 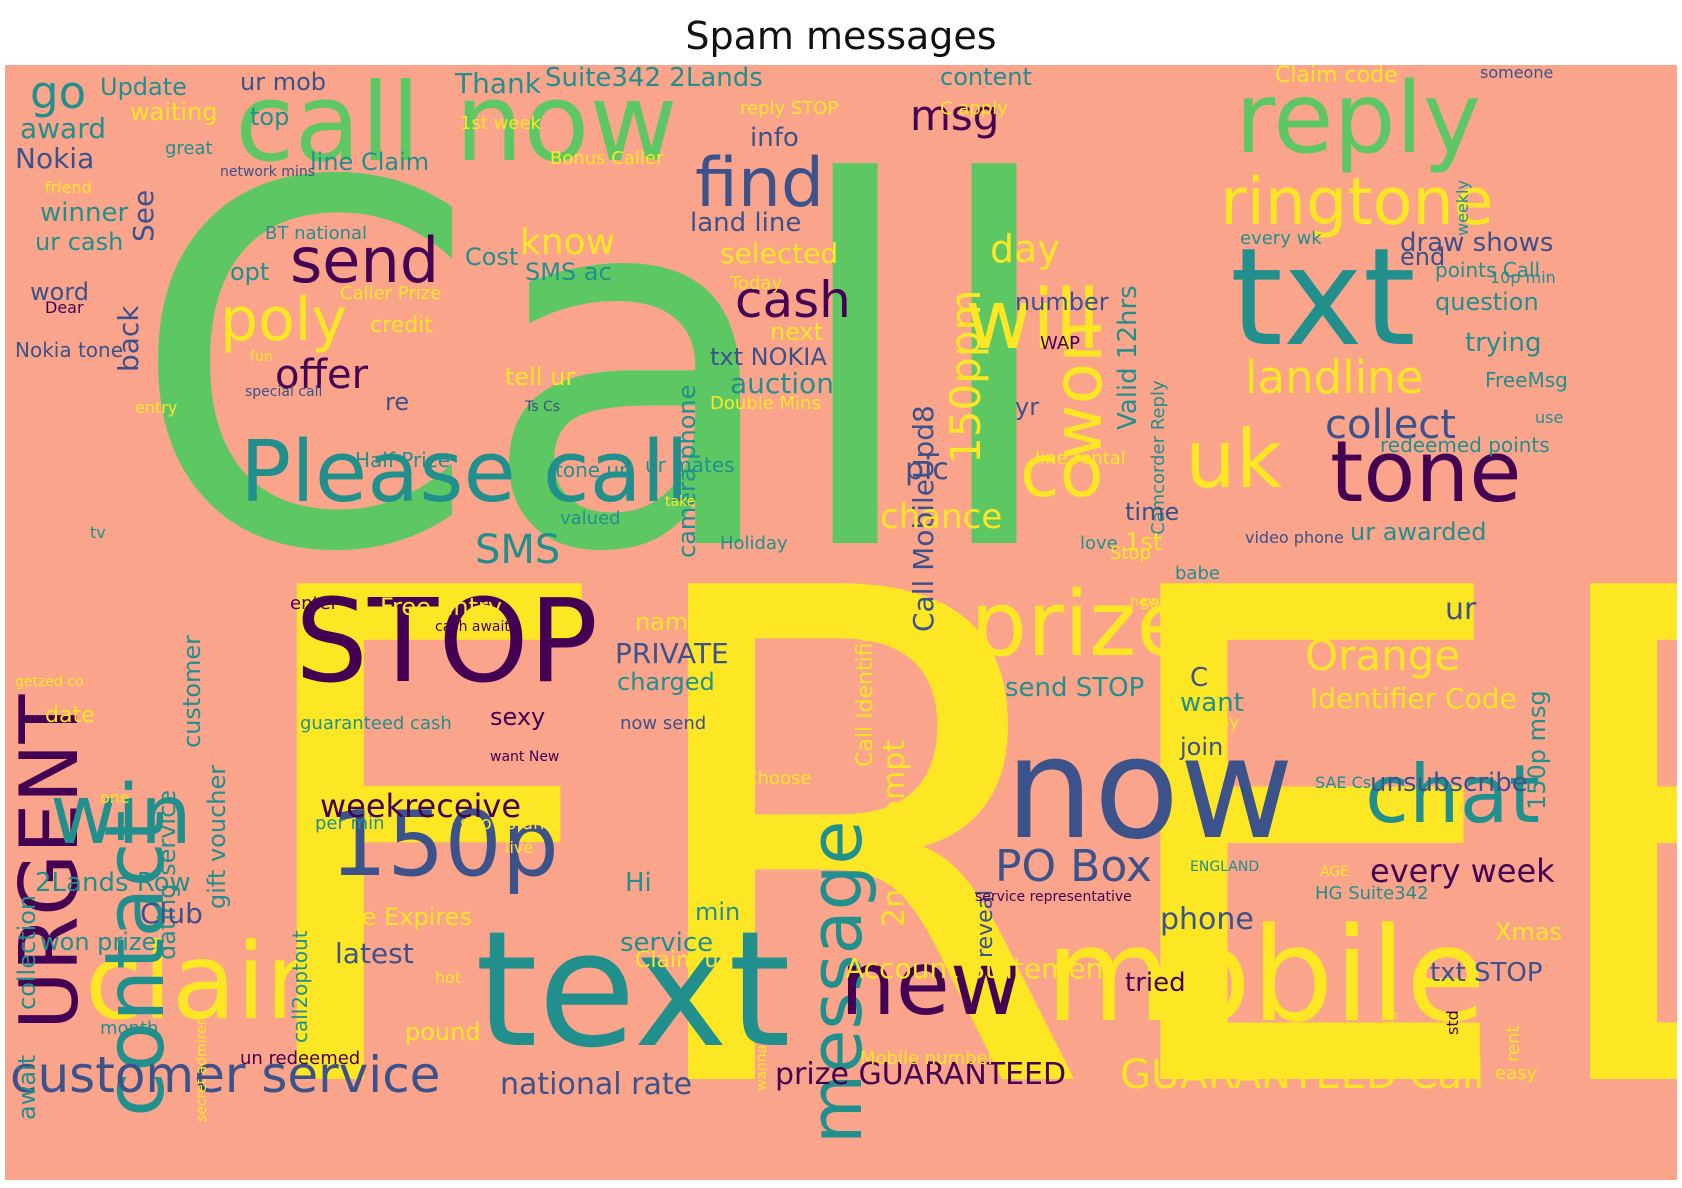 I want to click on cloud-word: service representative, so click(x=1053, y=897).